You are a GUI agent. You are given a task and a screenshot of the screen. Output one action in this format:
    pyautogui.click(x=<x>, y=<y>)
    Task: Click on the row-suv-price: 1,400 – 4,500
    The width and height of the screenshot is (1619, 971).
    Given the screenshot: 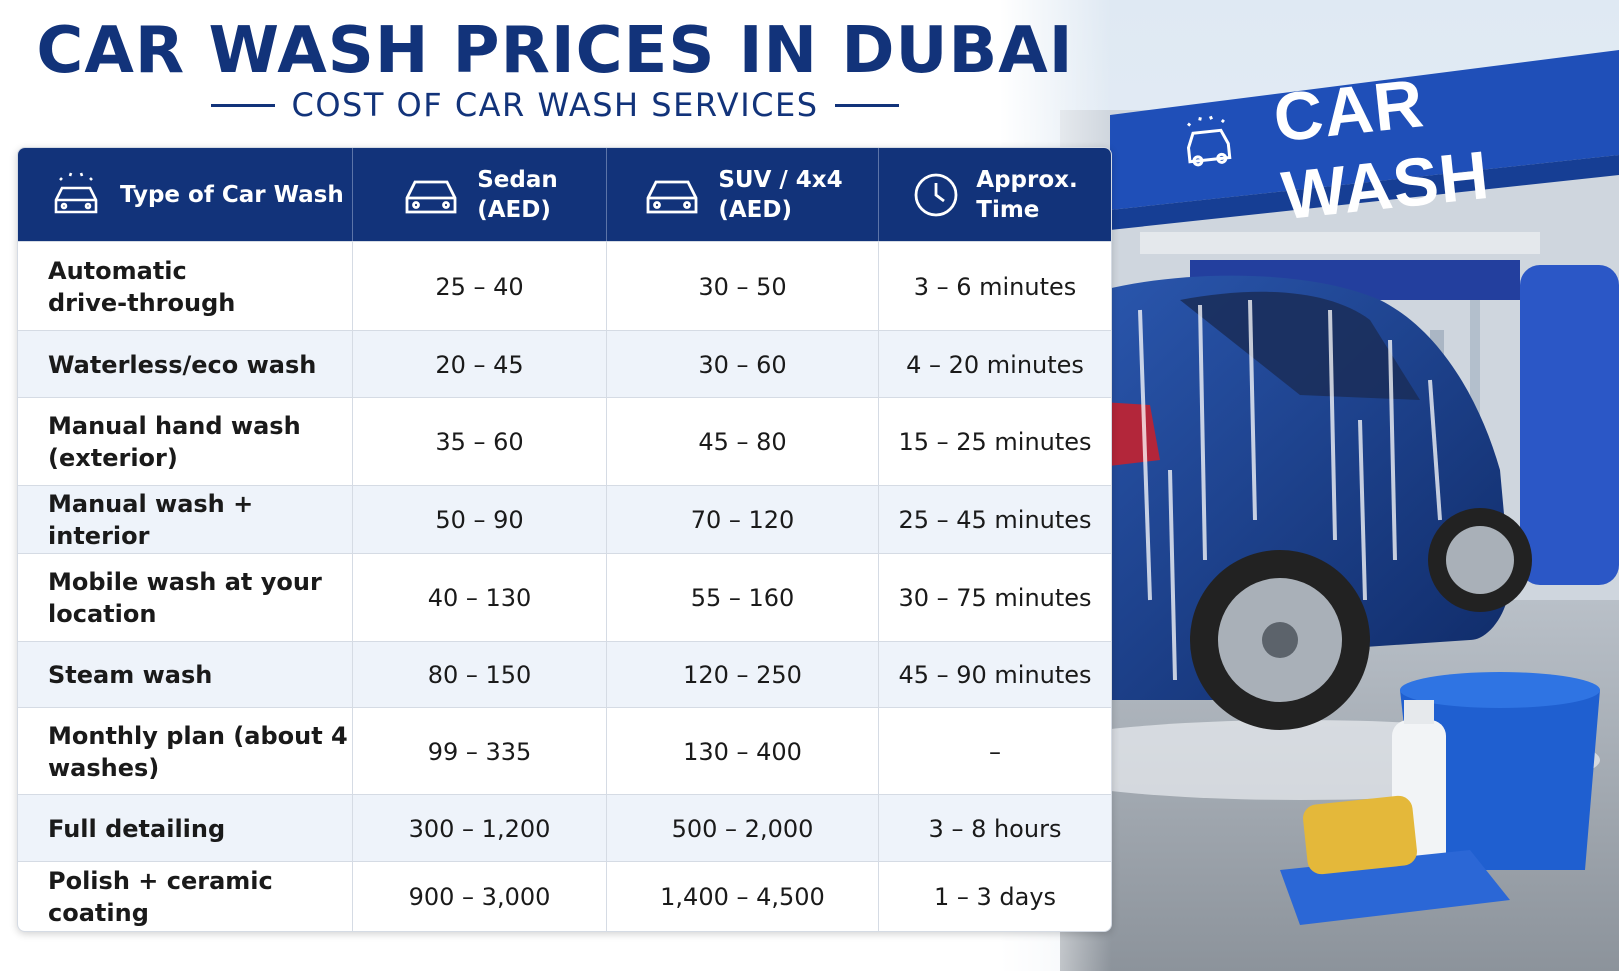 What is the action you would take?
    pyautogui.click(x=743, y=896)
    